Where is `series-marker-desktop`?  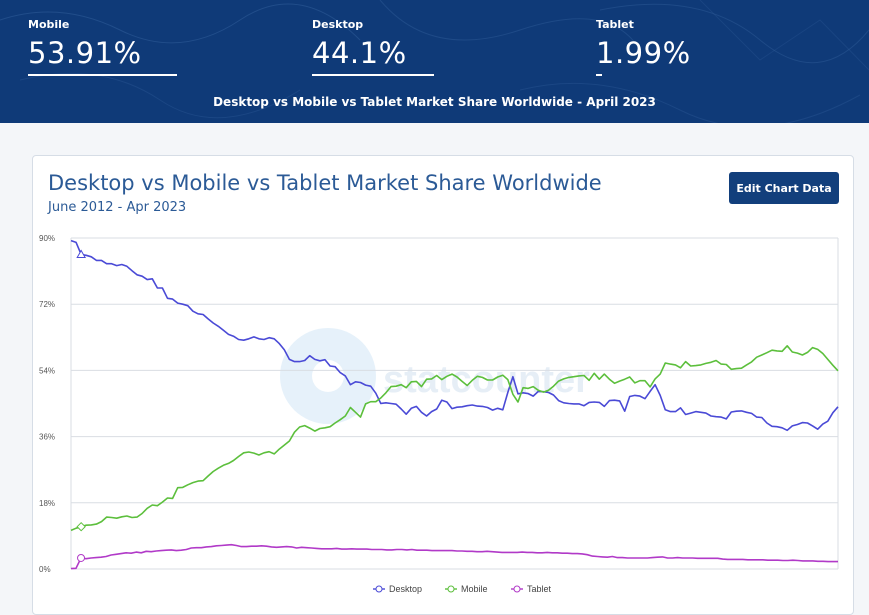 series-marker-desktop is located at coordinates (81, 254).